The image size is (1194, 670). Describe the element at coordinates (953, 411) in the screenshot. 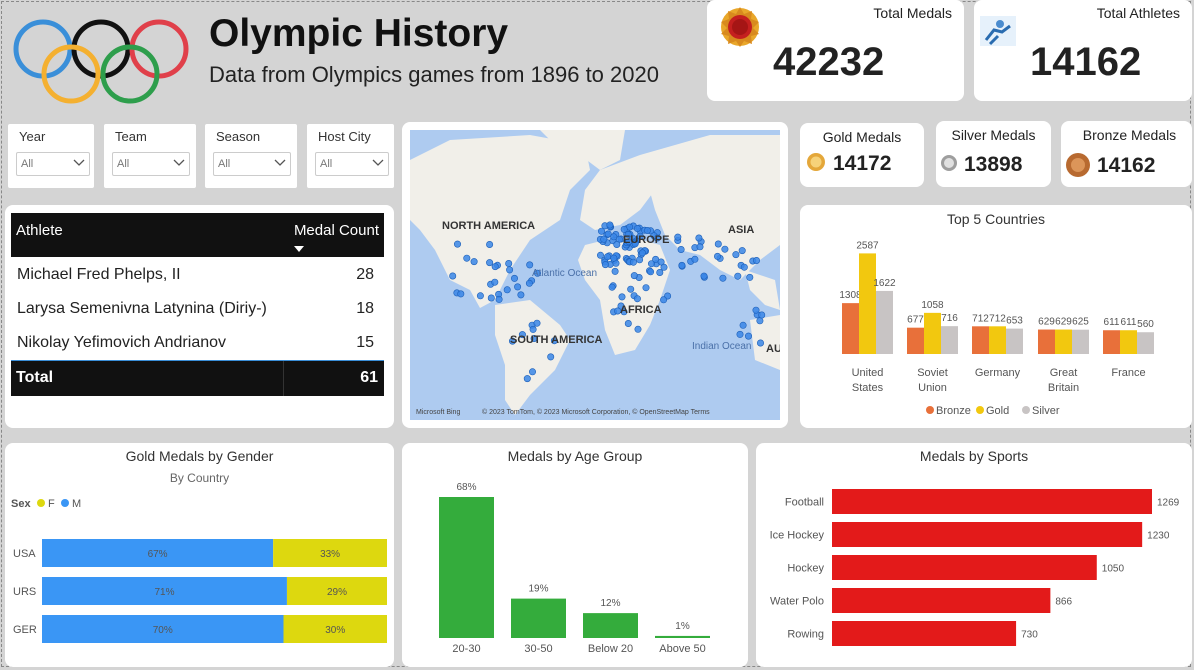

I see `legend-label: Bronze` at that location.